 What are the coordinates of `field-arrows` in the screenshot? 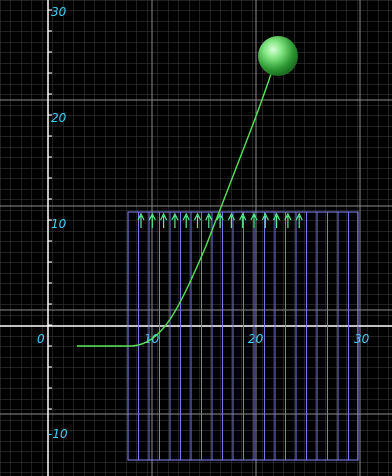 It's located at (220, 220).